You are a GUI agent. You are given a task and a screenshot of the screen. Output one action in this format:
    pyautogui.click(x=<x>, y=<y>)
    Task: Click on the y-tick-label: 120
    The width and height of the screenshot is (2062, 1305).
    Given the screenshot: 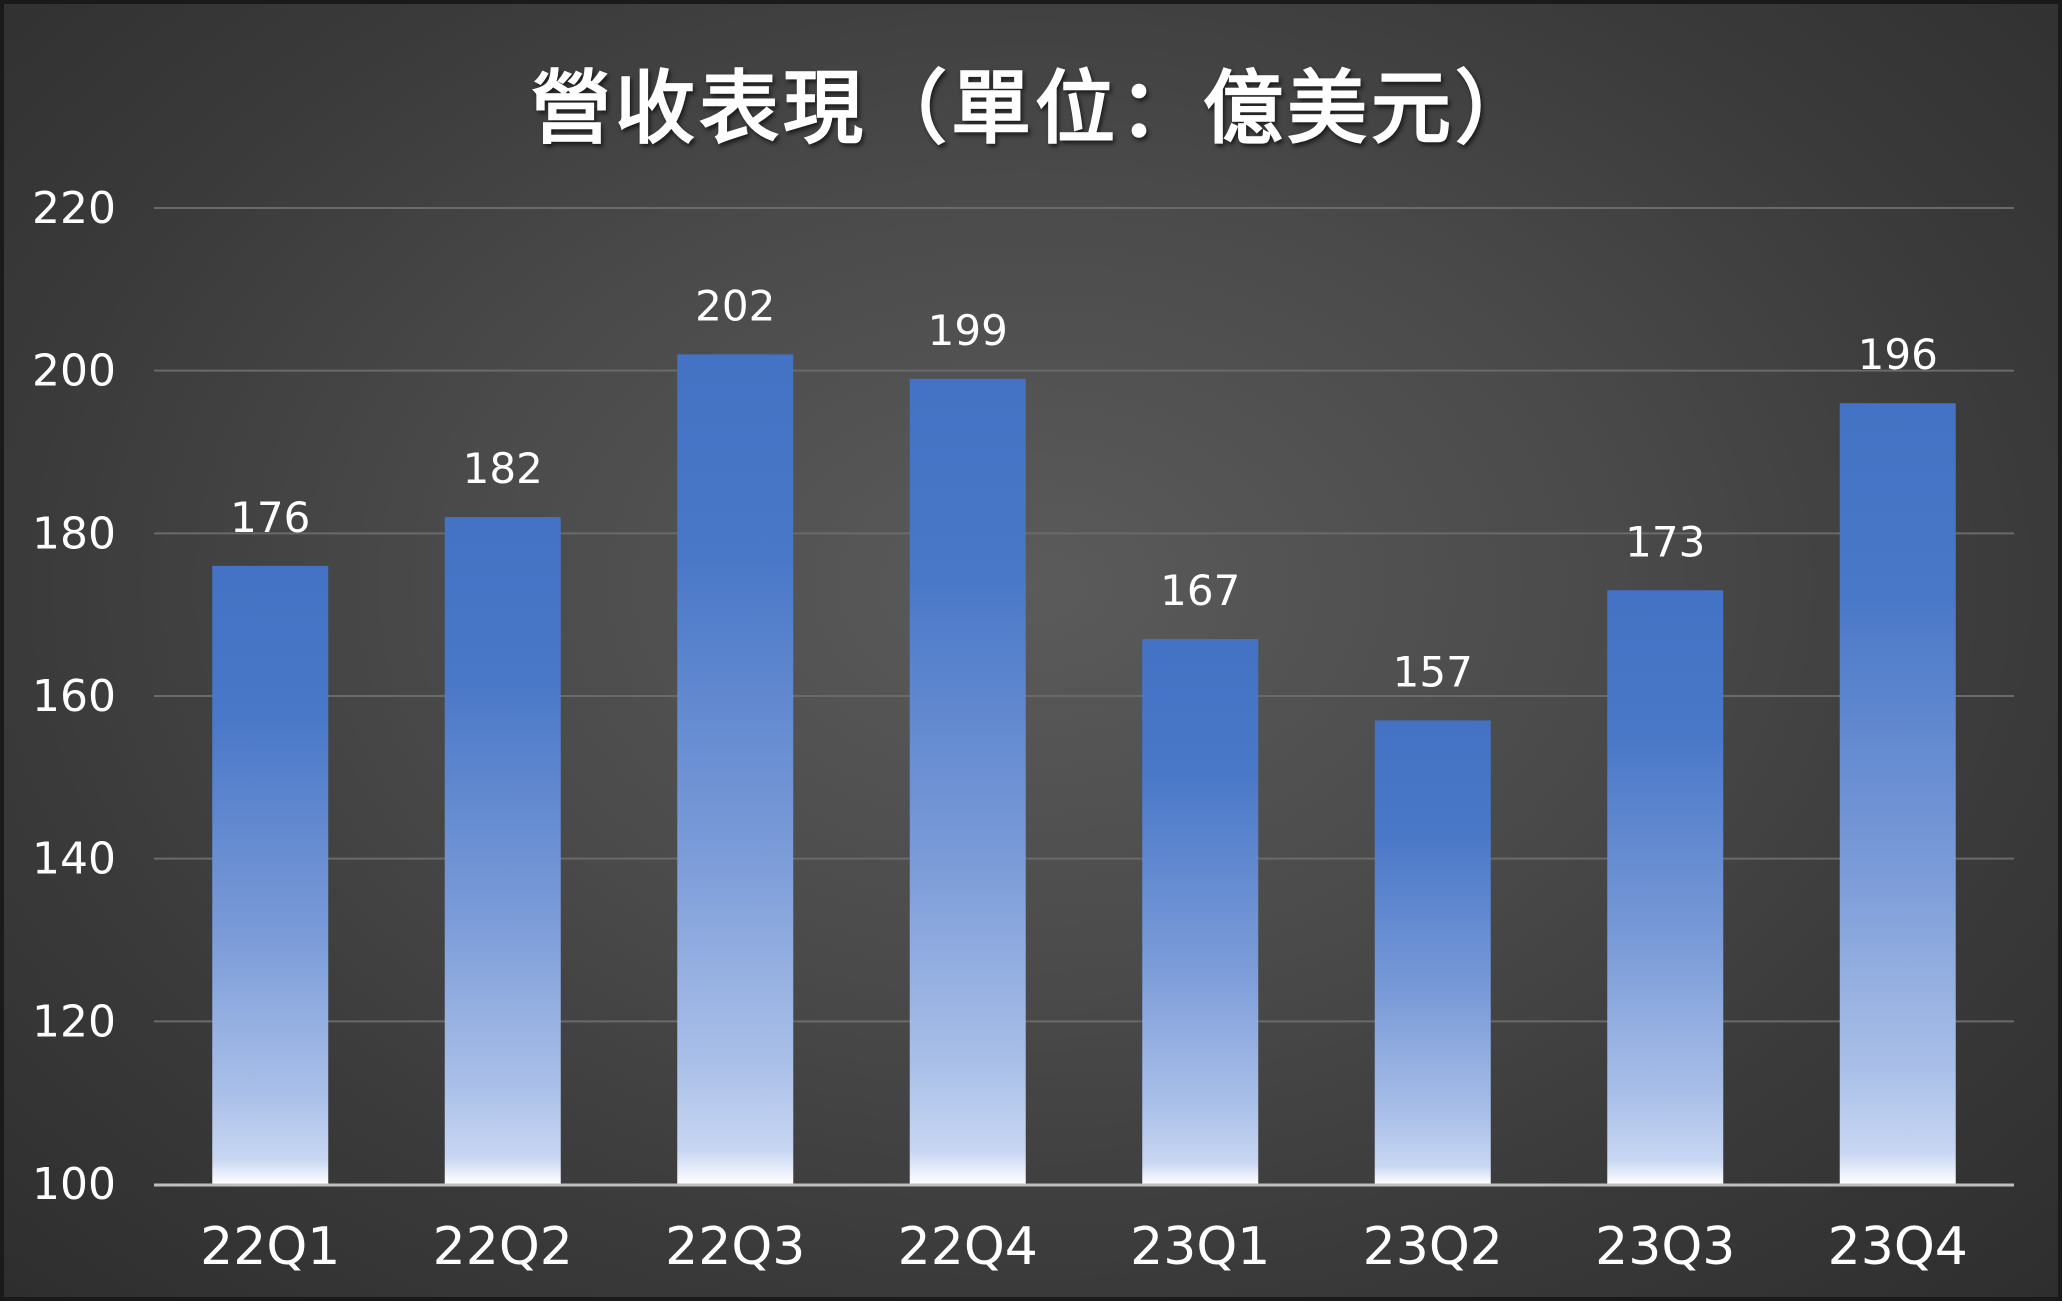 What is the action you would take?
    pyautogui.click(x=74, y=1021)
    